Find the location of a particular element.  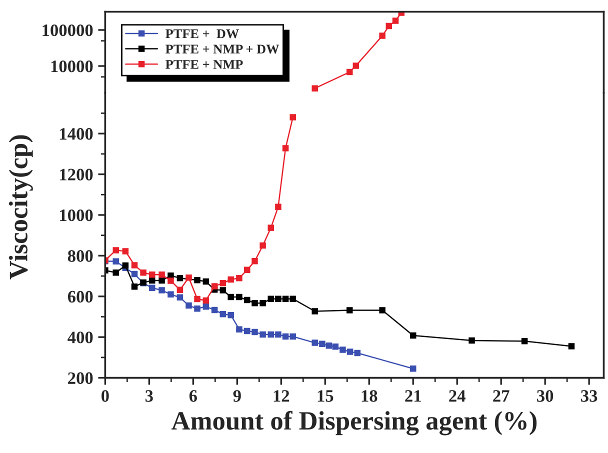

x-tick-label: 33 is located at coordinates (589, 396).